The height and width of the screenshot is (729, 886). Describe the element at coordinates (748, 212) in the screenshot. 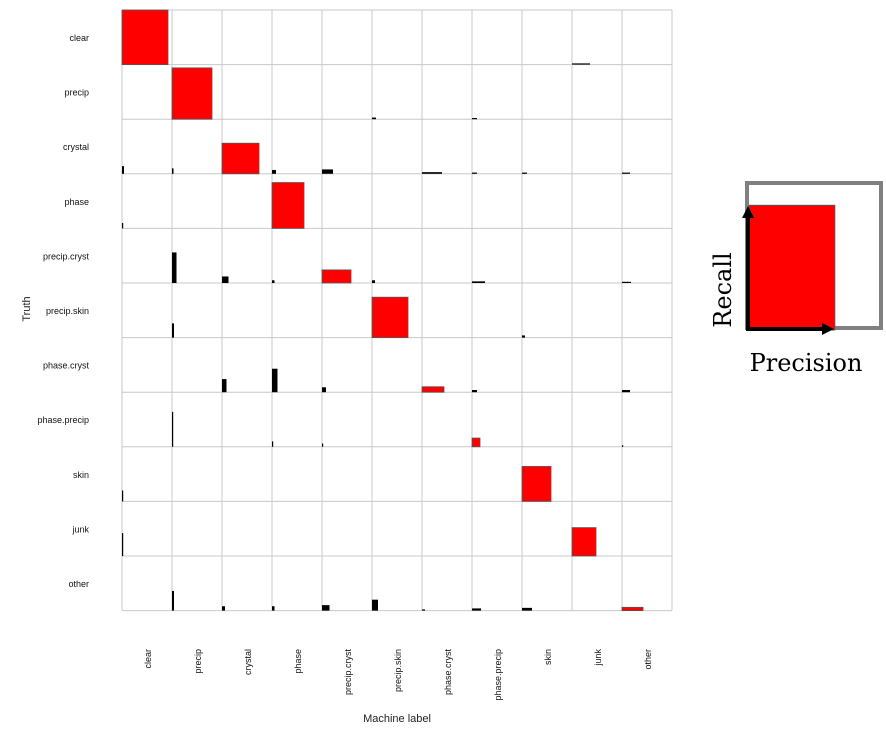

I see `legend-recall-arrowhead` at that location.